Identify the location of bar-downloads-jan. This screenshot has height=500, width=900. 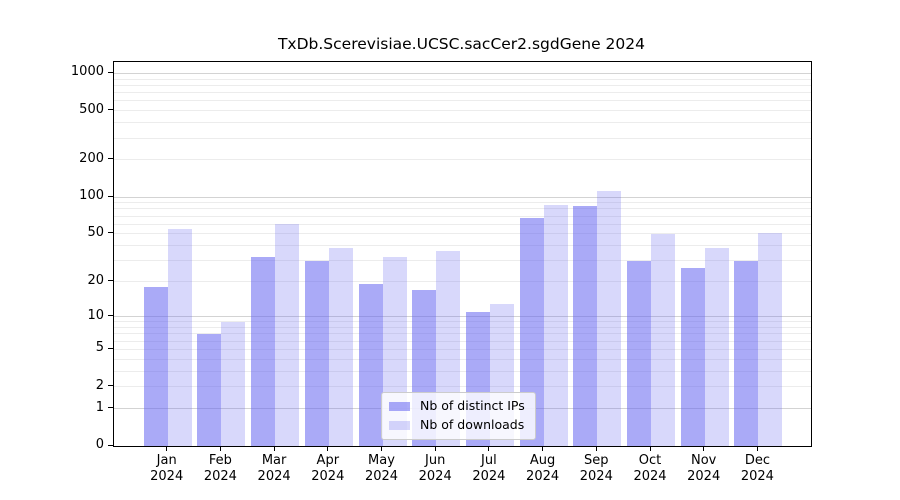
(179, 337).